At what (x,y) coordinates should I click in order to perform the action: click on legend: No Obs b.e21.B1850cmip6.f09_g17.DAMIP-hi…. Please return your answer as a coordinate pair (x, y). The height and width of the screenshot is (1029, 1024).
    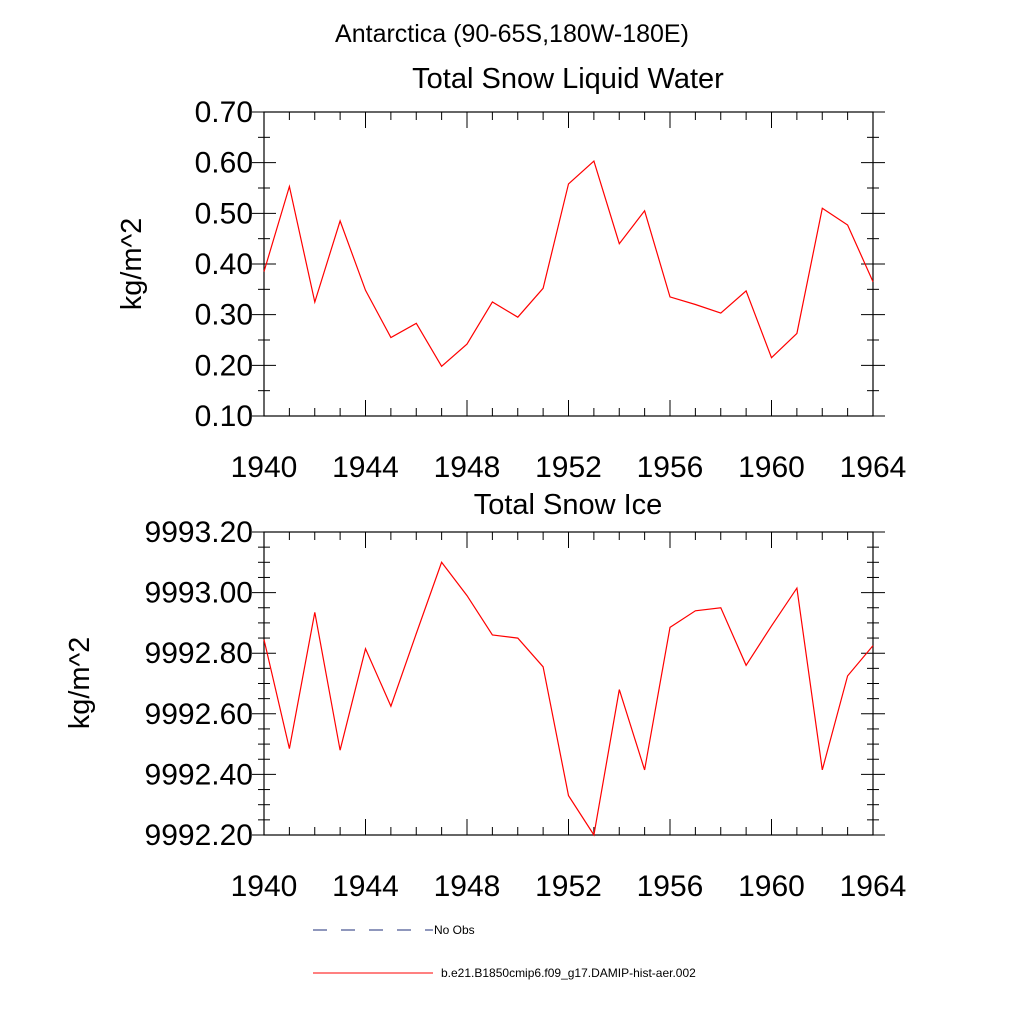
    Looking at the image, I should click on (504, 951).